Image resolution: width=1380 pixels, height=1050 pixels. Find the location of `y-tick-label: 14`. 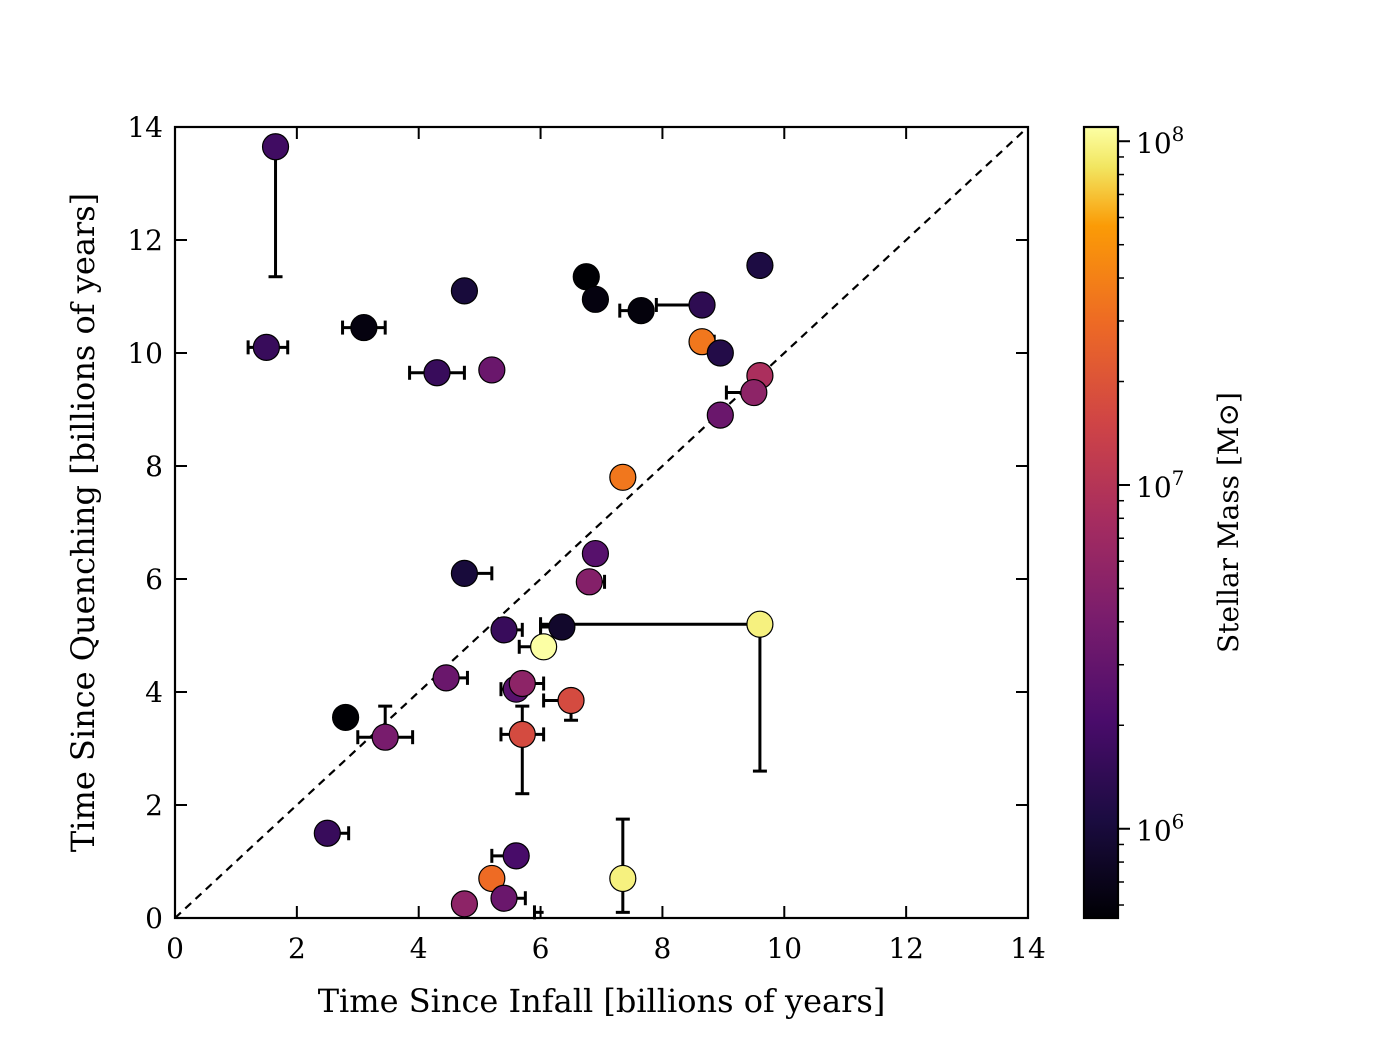

y-tick-label: 14 is located at coordinates (145, 127).